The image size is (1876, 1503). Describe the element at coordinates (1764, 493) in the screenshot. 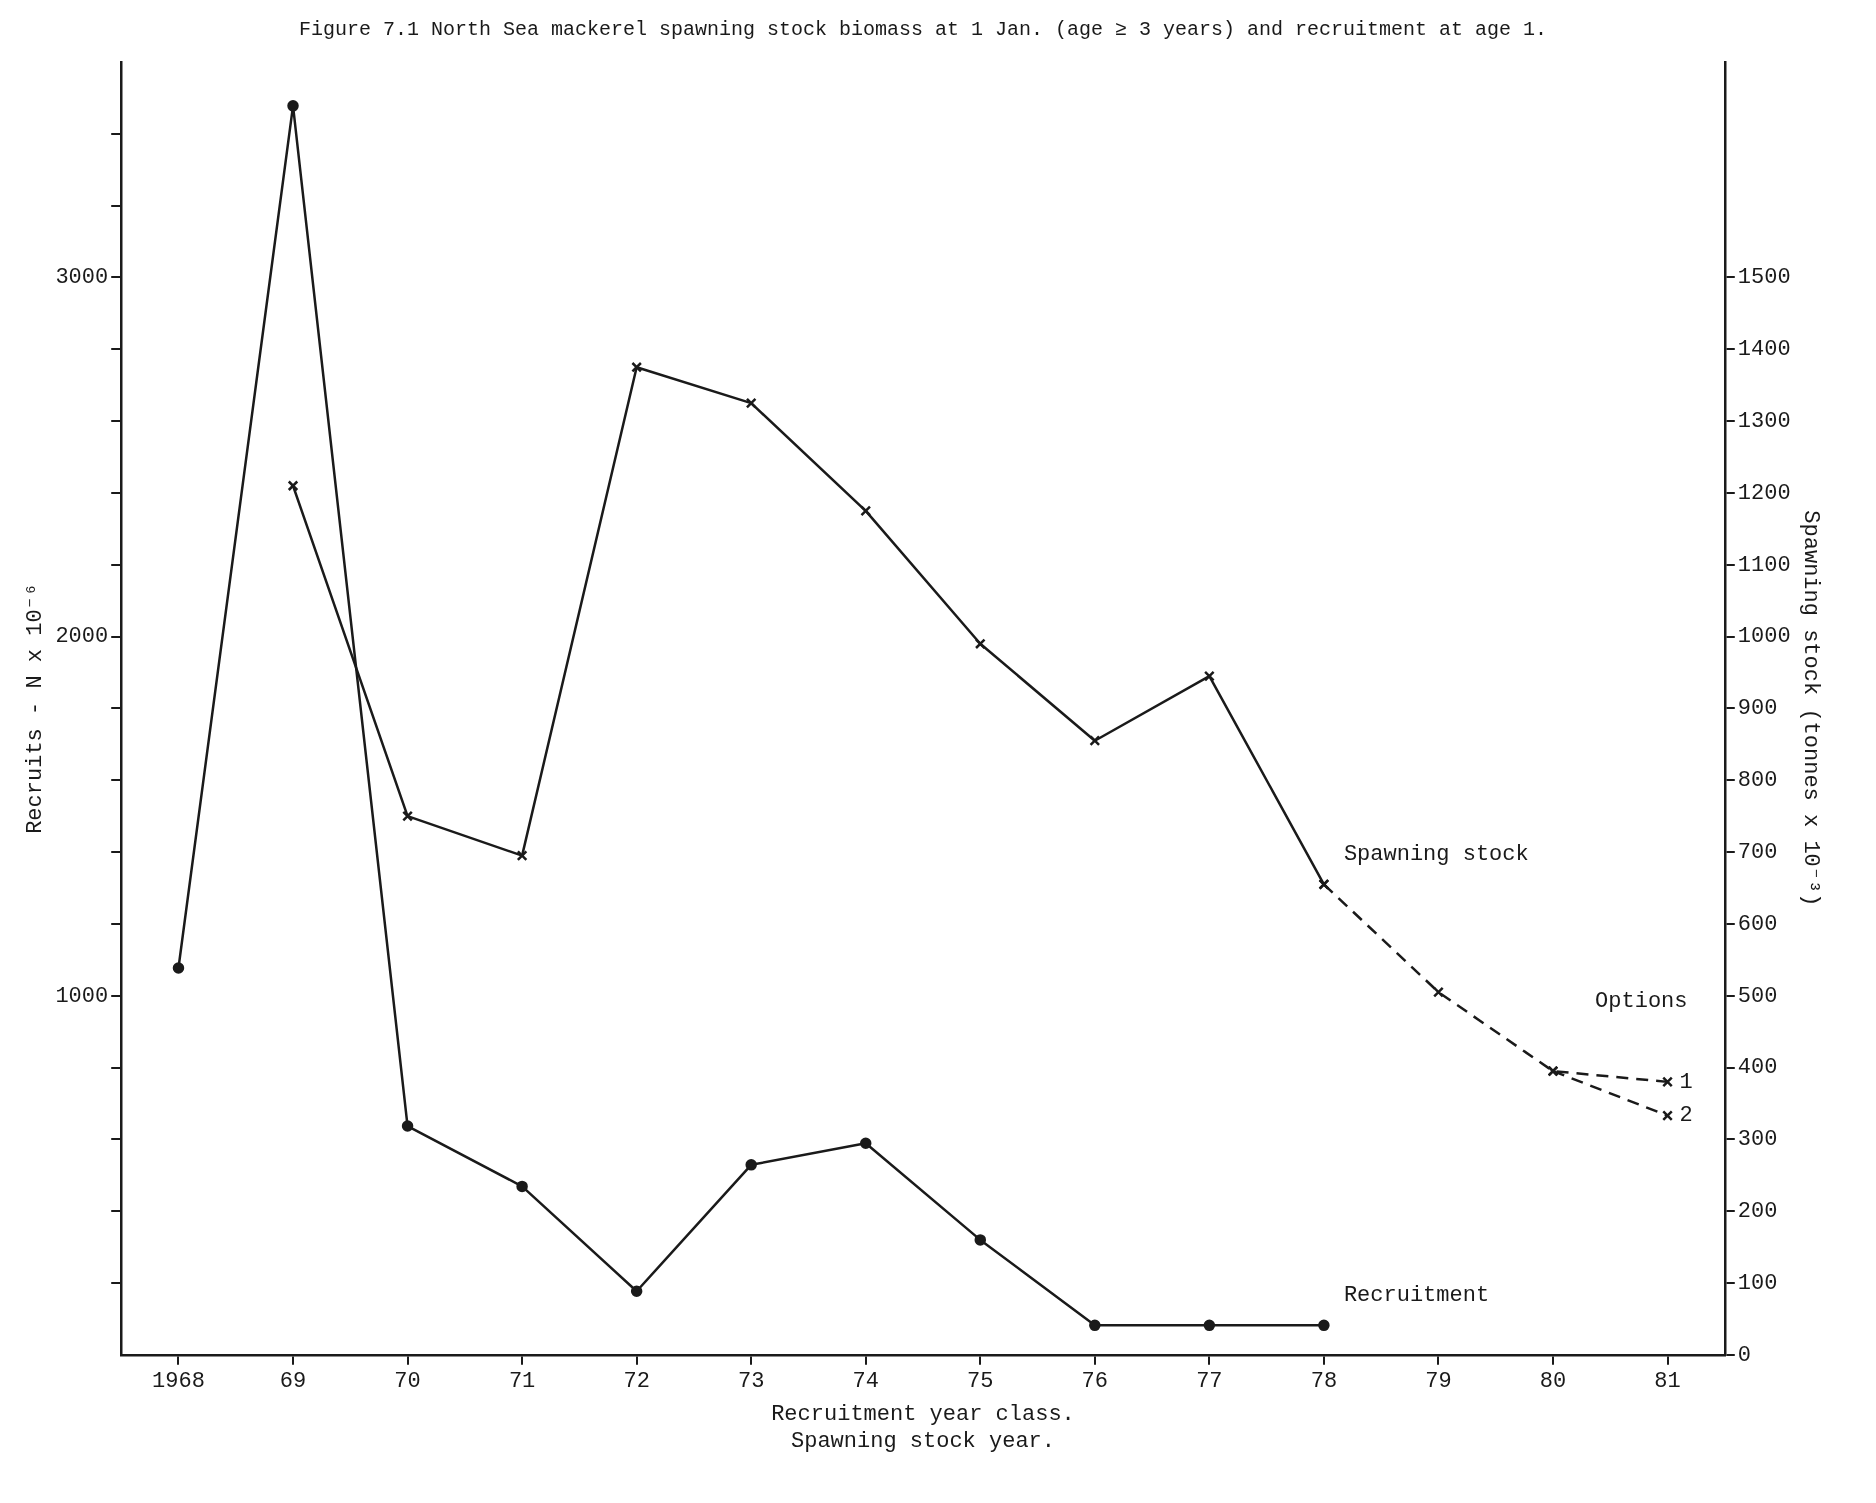

I see `y2-tick-label: 1200` at that location.